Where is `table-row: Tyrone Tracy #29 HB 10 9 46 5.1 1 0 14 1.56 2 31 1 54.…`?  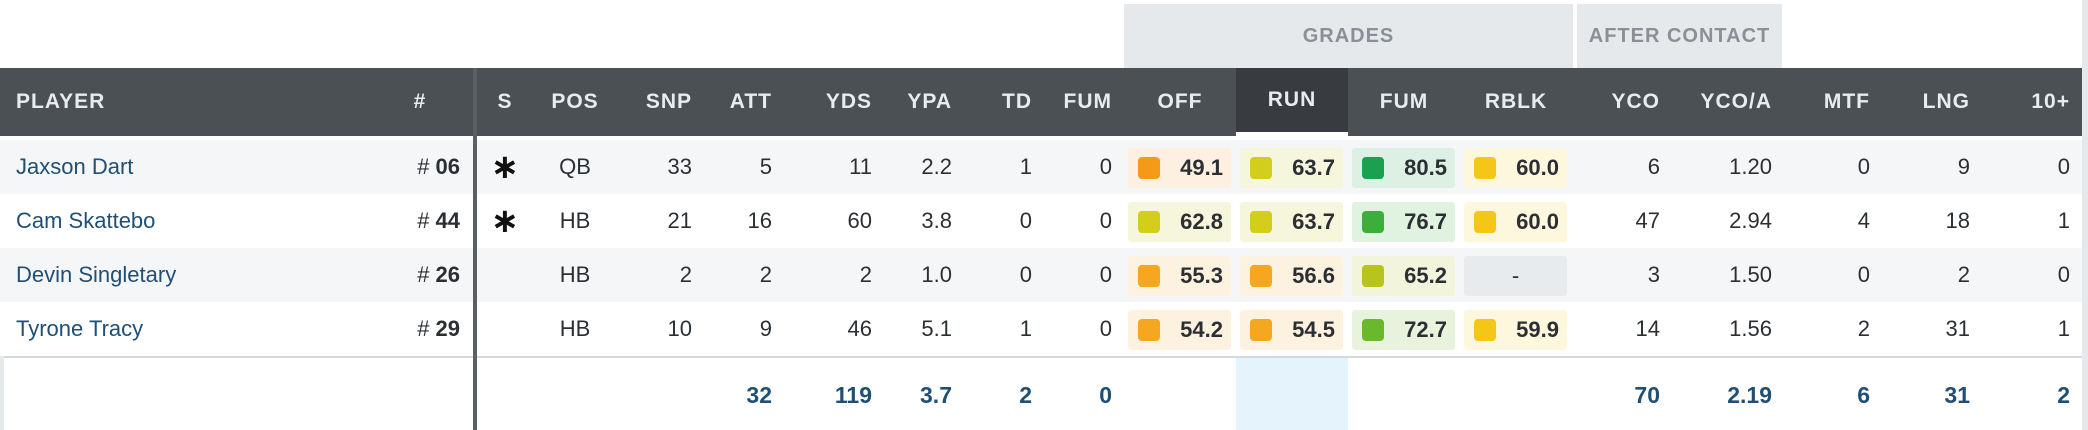
table-row: Tyrone Tracy #29 HB 10 9 46 5.1 1 0 14 1.56 2 31 1 54.… is located at coordinates (1044, 329).